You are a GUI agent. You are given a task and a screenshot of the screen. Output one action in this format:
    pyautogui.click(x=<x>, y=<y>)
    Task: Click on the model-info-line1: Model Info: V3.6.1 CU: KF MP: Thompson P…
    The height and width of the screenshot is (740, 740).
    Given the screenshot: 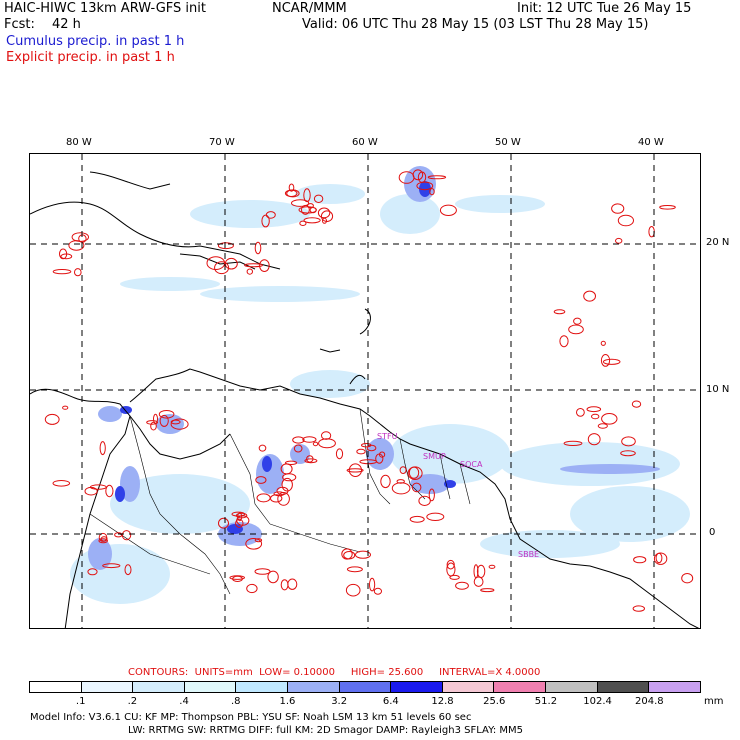 What is the action you would take?
    pyautogui.click(x=251, y=717)
    